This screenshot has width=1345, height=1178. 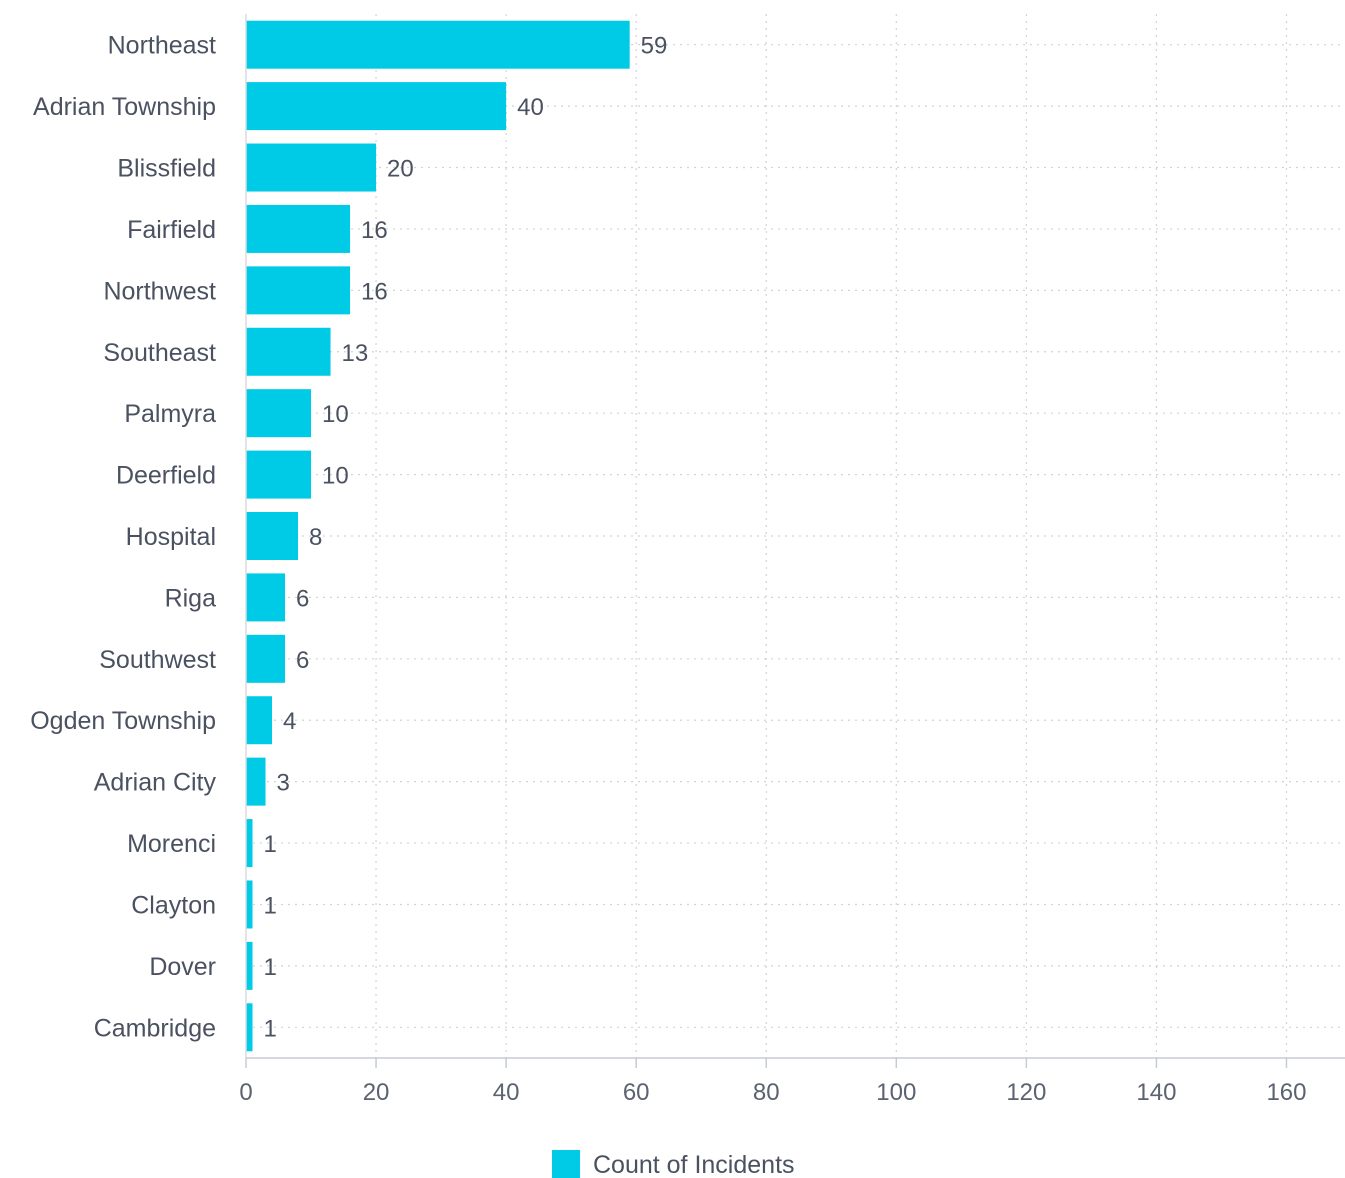 I want to click on data-label: 20, so click(x=400, y=169).